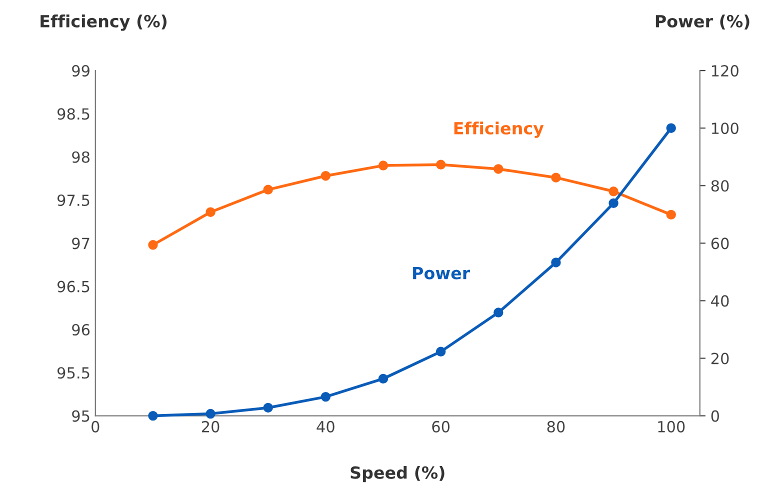 This screenshot has width=782, height=504. What do you see at coordinates (720, 358) in the screenshot?
I see `y2-tick-label: 20` at bounding box center [720, 358].